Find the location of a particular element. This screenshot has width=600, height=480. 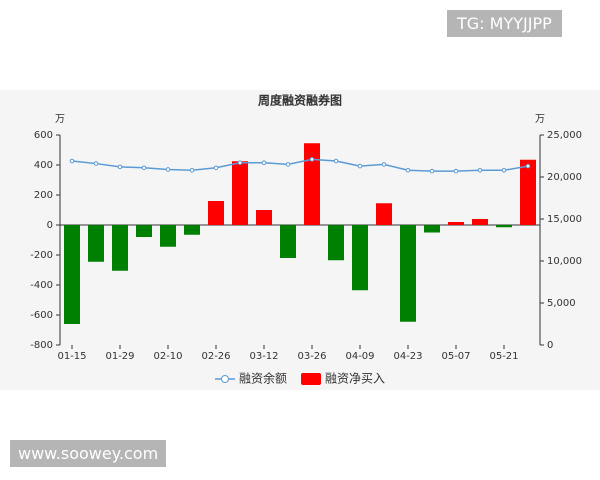

x-tick-label: 05-07 is located at coordinates (455, 356).